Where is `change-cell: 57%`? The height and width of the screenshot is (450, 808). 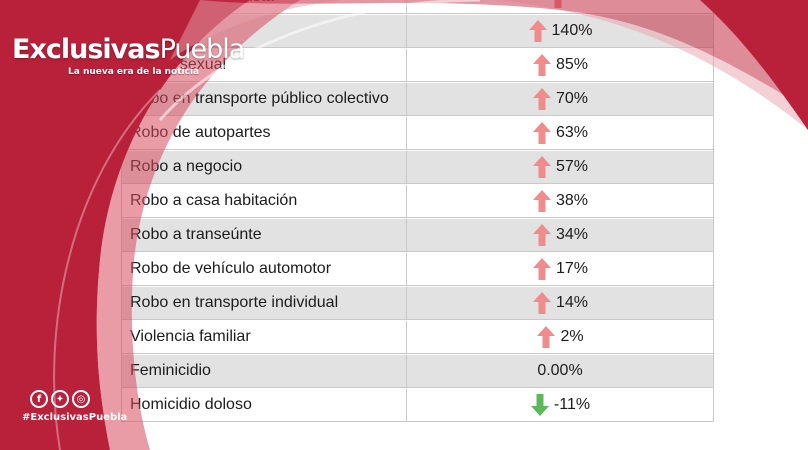 change-cell: 57% is located at coordinates (560, 167).